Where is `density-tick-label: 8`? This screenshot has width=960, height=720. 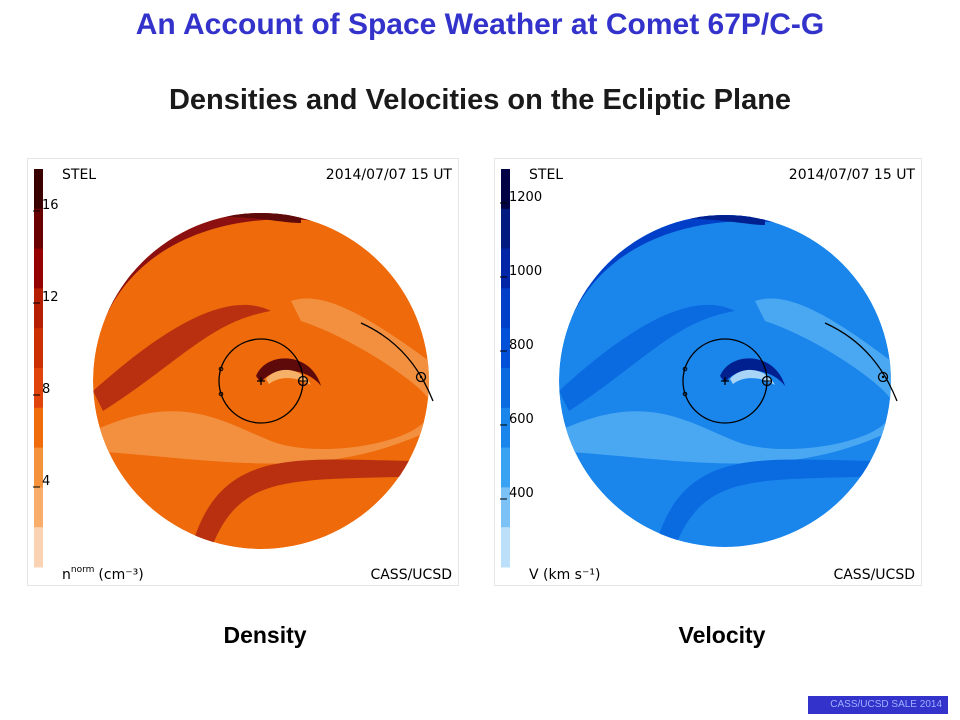
density-tick-label: 8 is located at coordinates (46, 389).